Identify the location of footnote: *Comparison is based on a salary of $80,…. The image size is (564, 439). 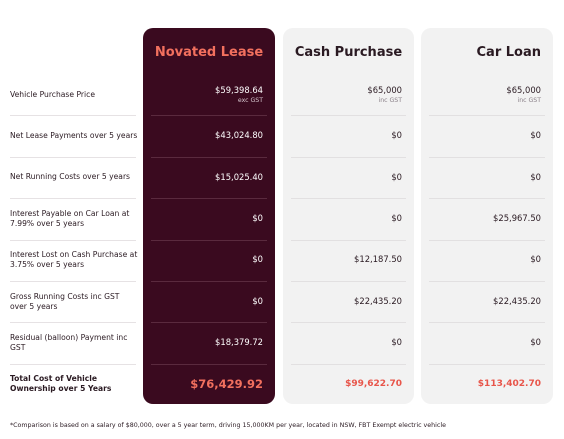
(228, 425).